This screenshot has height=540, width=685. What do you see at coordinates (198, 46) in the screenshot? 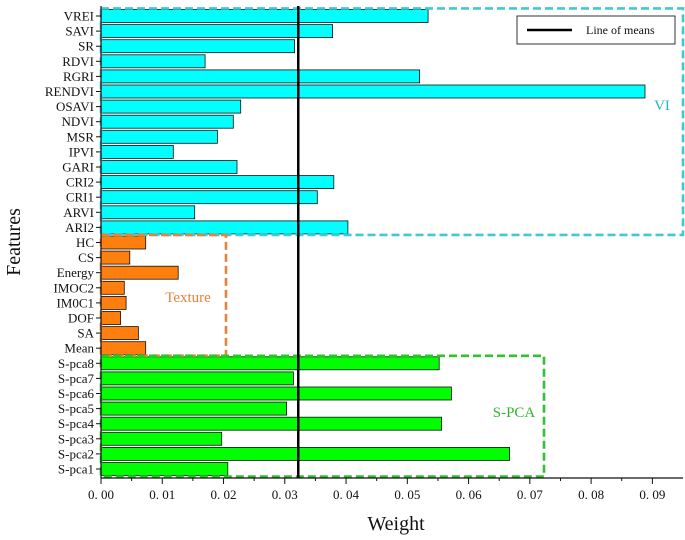
I see `bar-sr` at bounding box center [198, 46].